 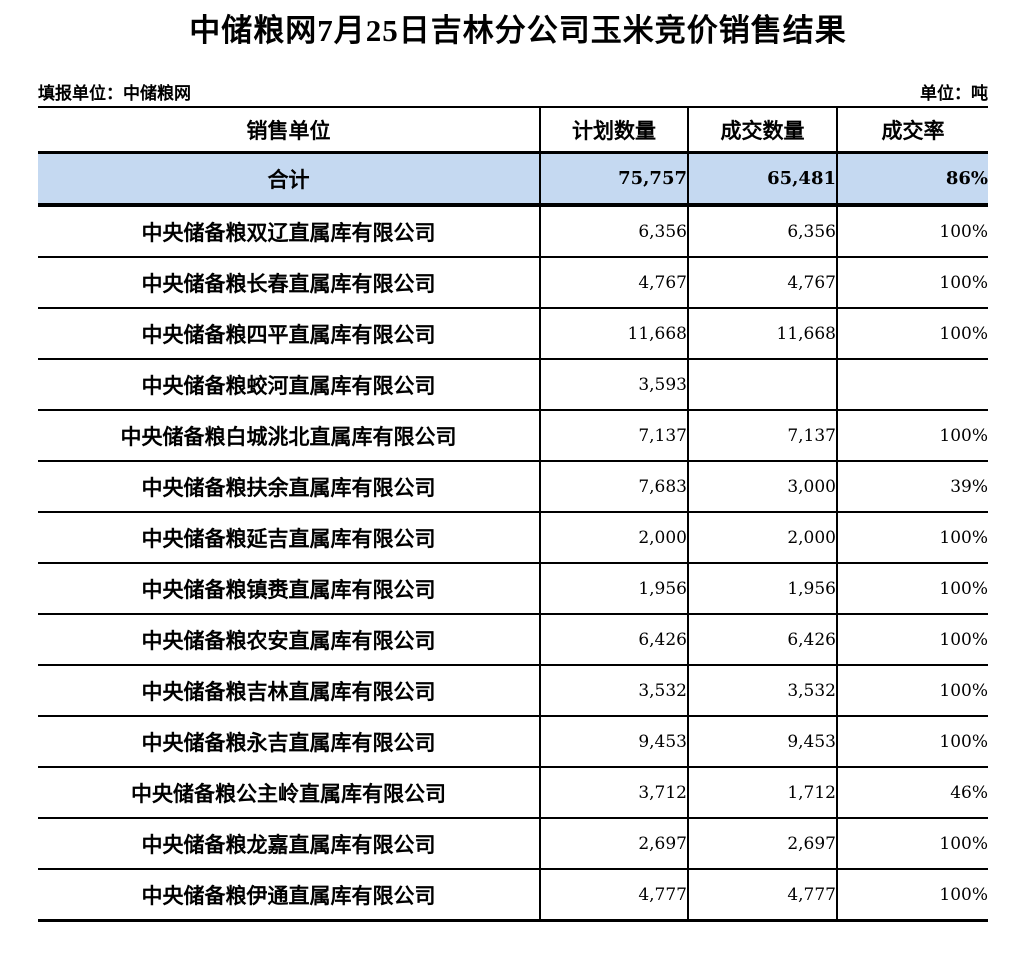 I want to click on planned-qty-cell: 6,426, so click(x=614, y=640).